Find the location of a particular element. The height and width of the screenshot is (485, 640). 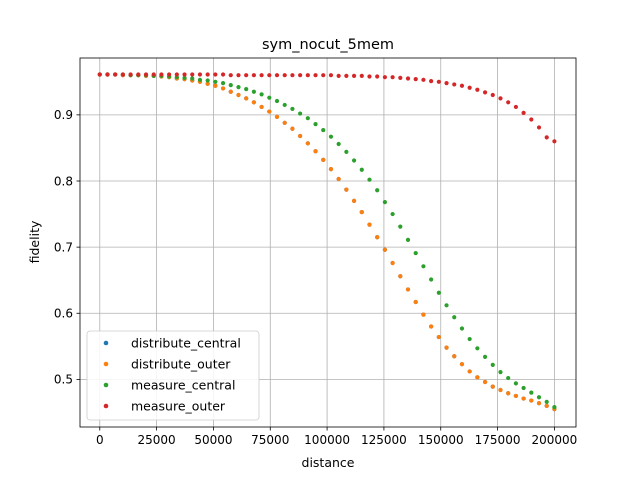

x-tick-label: 100000 is located at coordinates (327, 440).